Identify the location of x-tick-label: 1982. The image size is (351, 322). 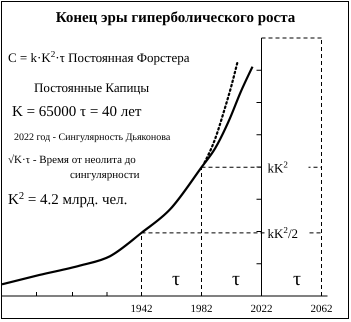
(201, 309).